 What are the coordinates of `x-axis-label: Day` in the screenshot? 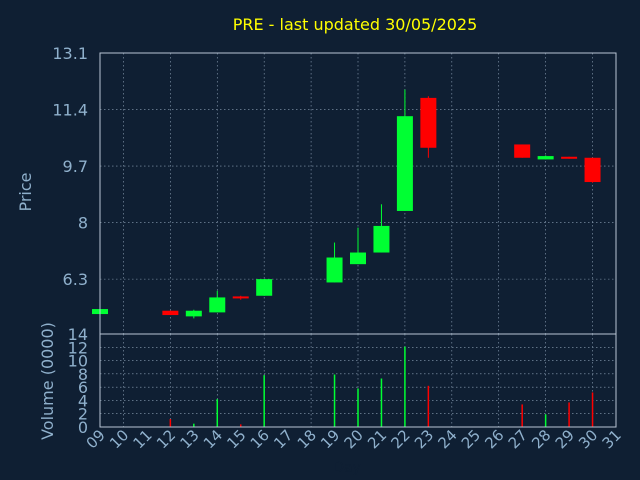 It's located at (347, 468).